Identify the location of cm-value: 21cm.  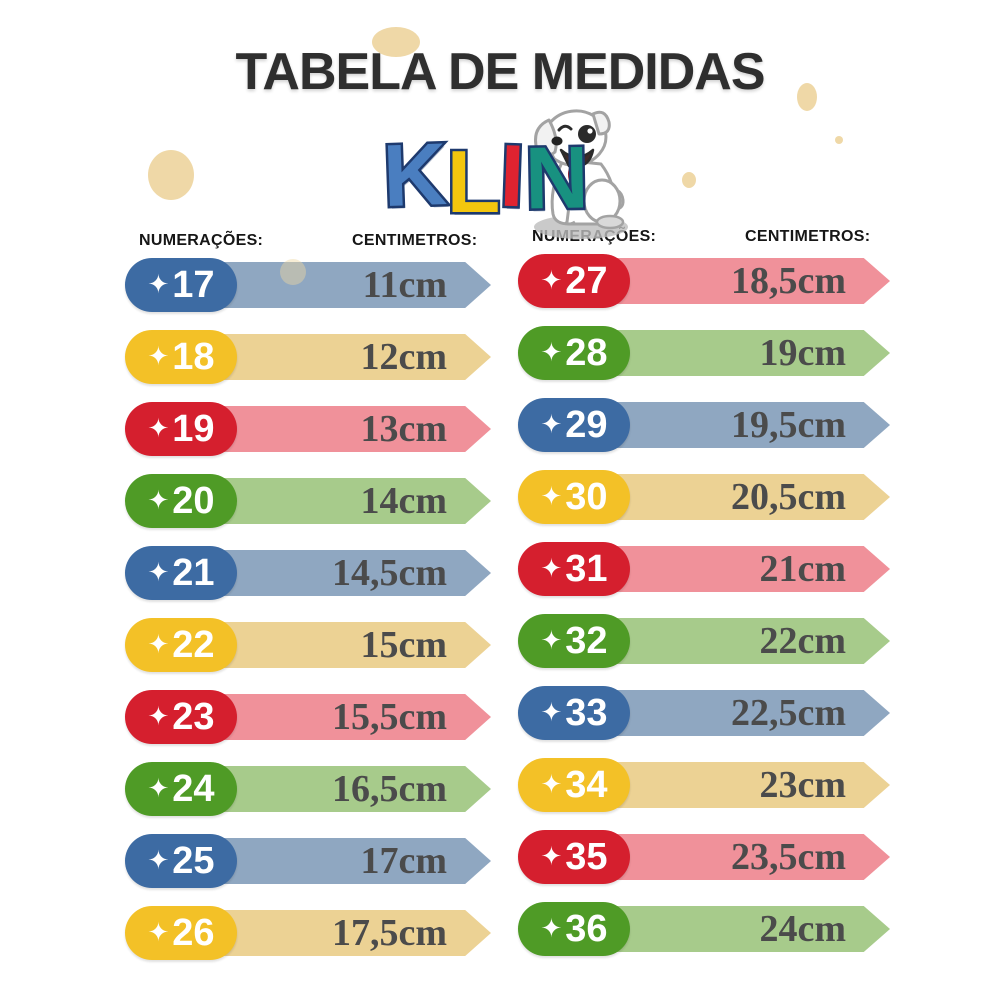
(802, 569).